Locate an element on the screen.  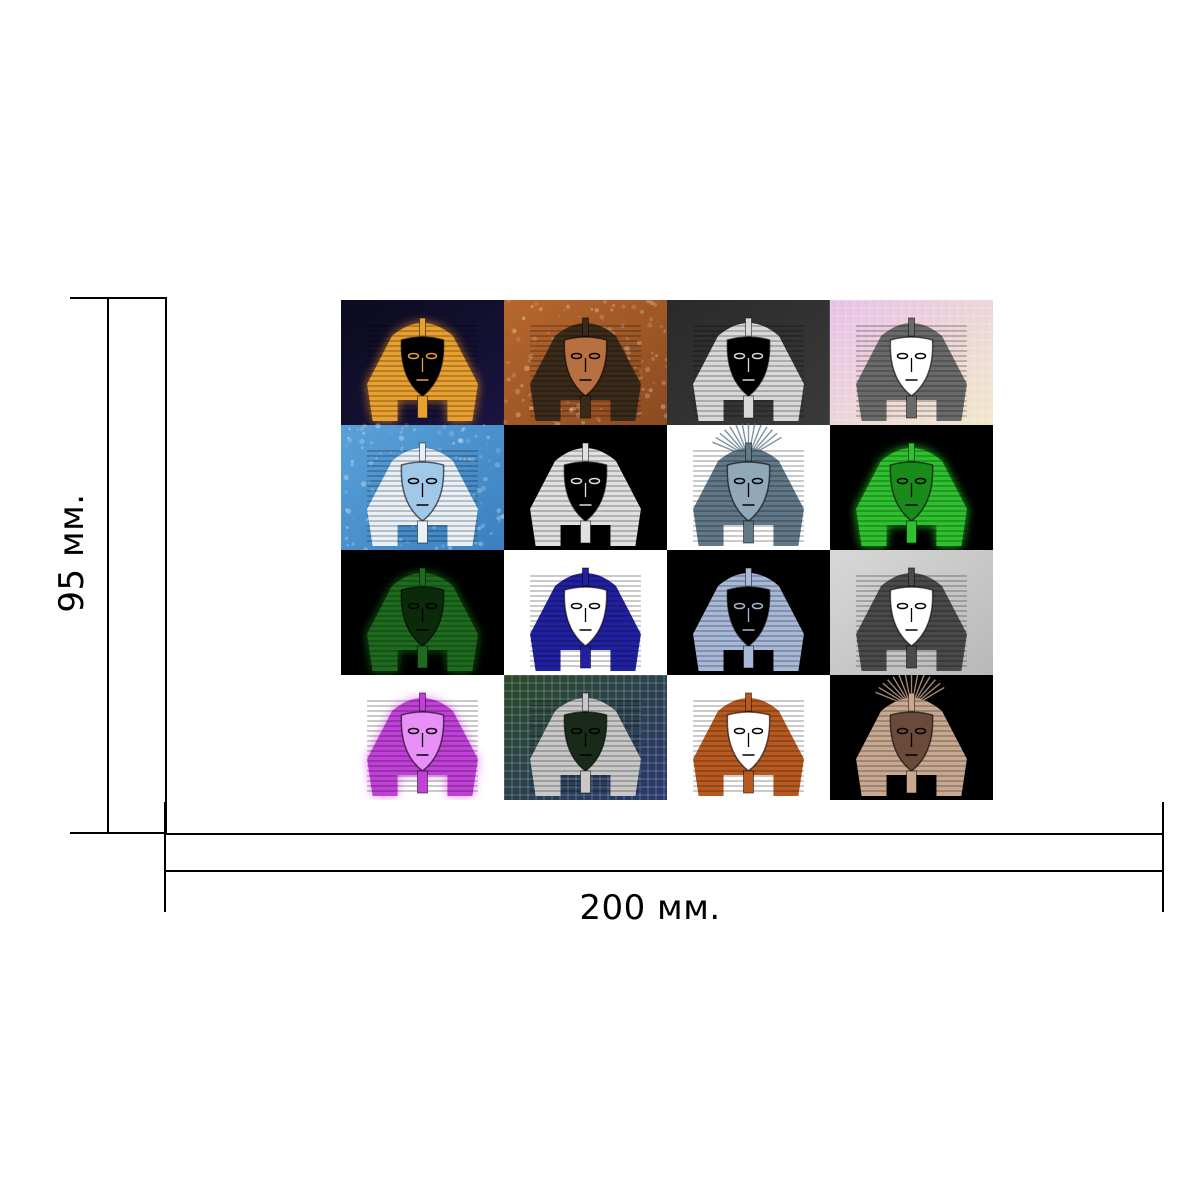
height-label: 95 мм. is located at coordinates (72, 553).